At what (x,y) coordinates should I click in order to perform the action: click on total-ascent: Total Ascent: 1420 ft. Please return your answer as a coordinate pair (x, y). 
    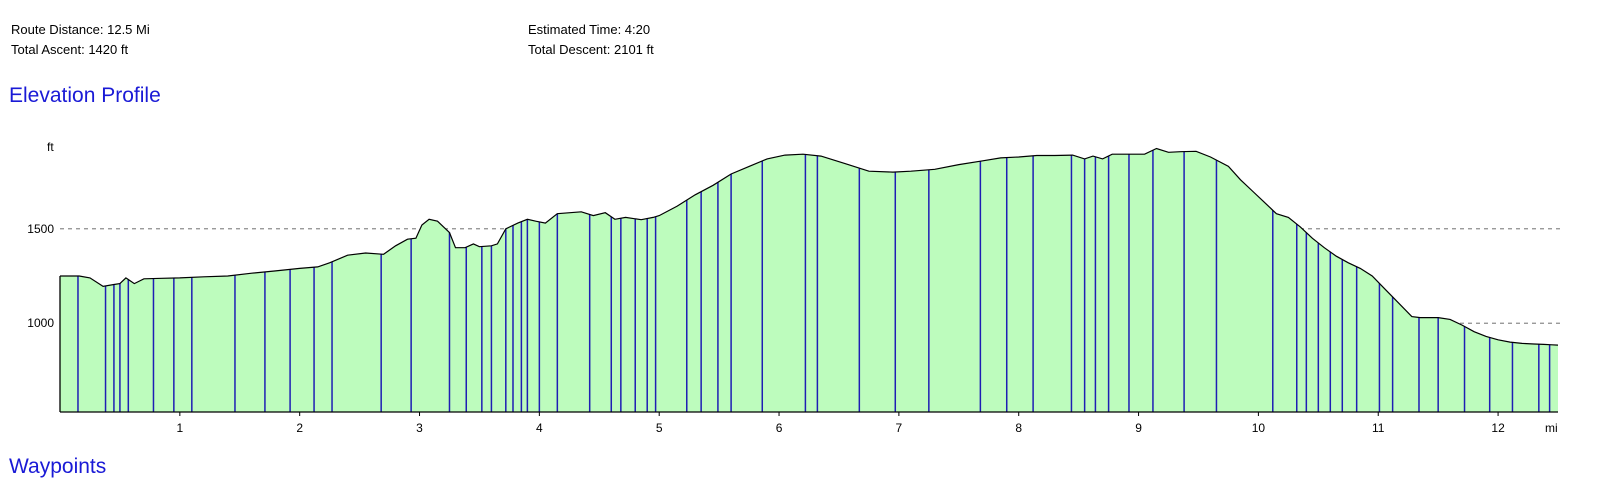
    Looking at the image, I should click on (70, 49).